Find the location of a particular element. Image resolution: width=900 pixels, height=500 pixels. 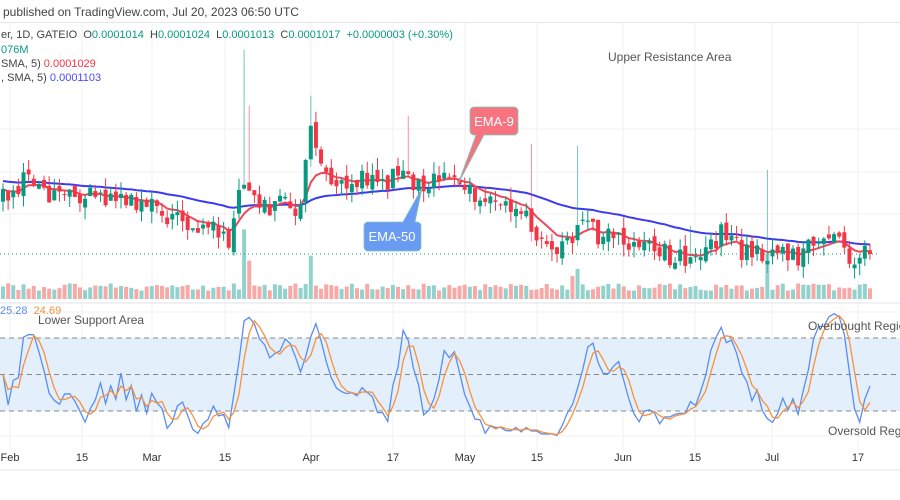

ema9-callout-text: EMA-9 is located at coordinates (494, 121).